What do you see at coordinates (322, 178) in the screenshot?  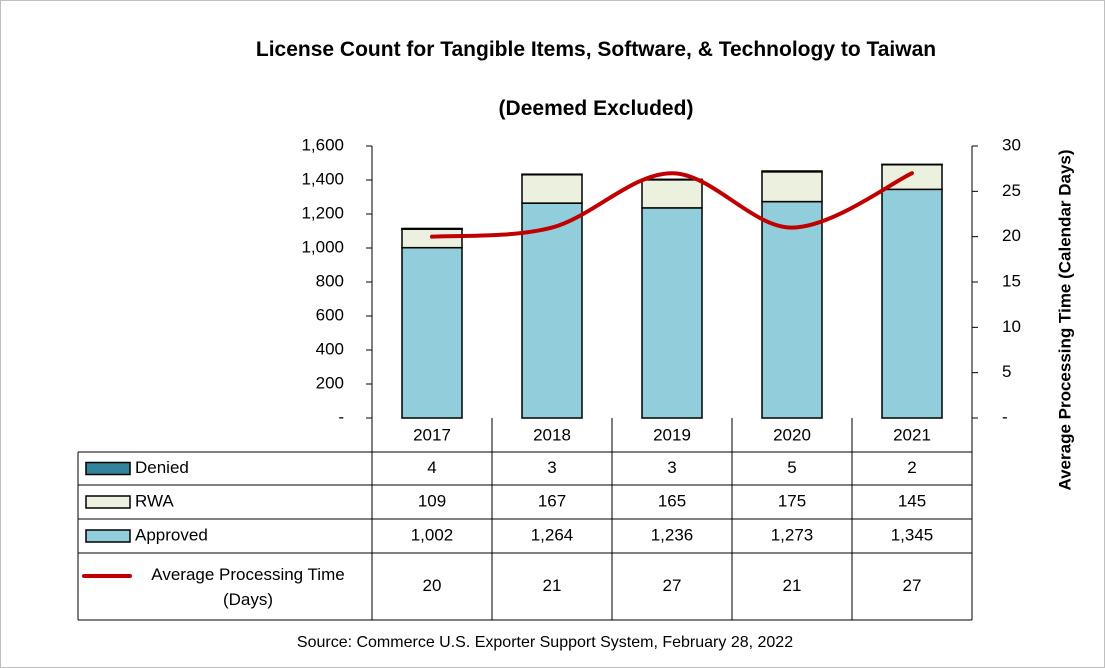 I see `y-tick-label: 1,400` at bounding box center [322, 178].